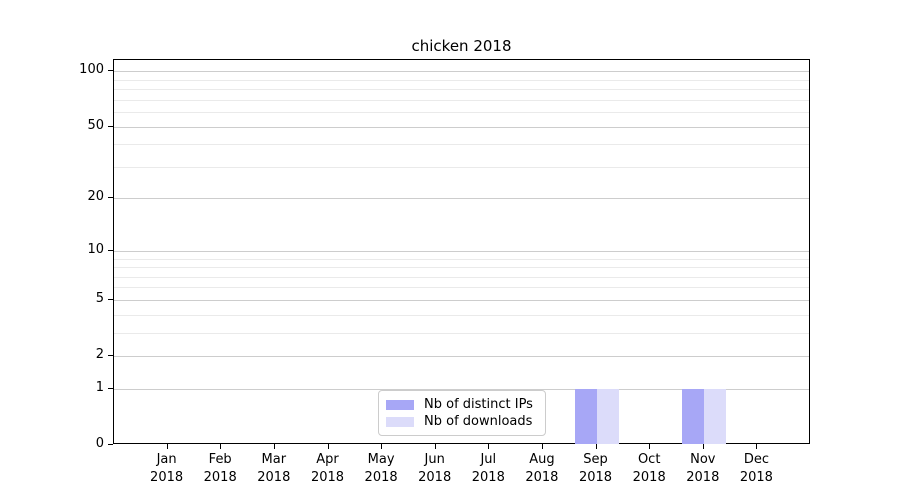 This screenshot has height=500, width=900. Describe the element at coordinates (99, 387) in the screenshot. I see `y-tick-label-1: 1` at that location.